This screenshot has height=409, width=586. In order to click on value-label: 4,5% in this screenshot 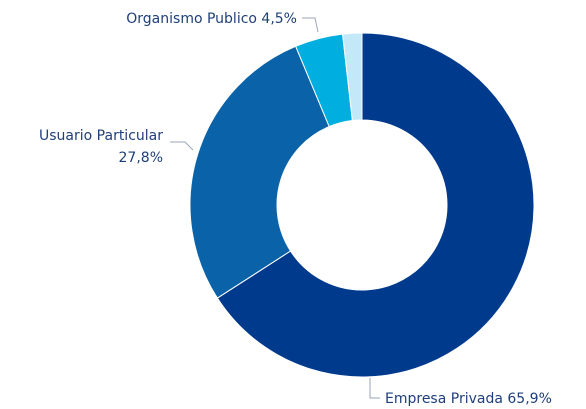, I will do `click(279, 19)`.